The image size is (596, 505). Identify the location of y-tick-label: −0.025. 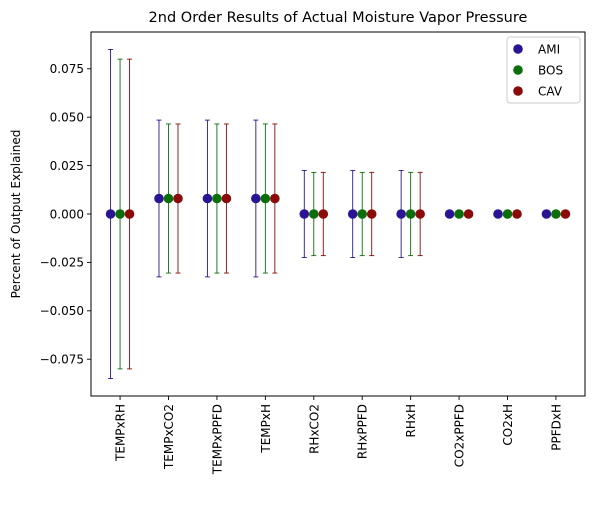
(62, 263).